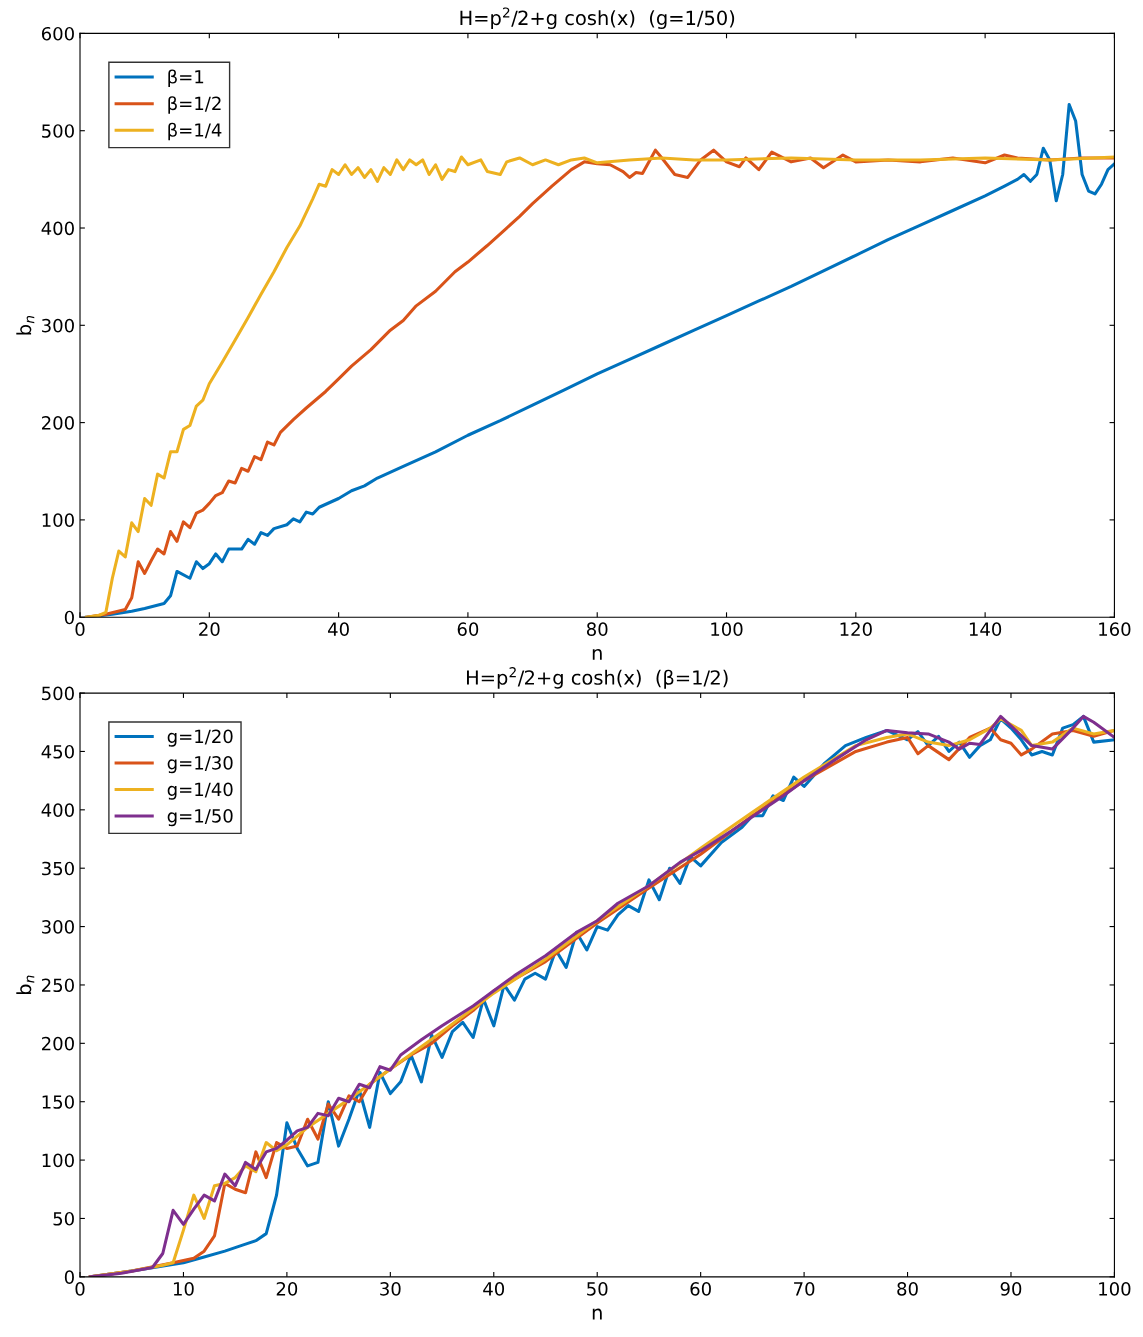 This screenshot has width=1143, height=1337. Describe the element at coordinates (57, 33) in the screenshot. I see `y-tick-label: 600` at that location.